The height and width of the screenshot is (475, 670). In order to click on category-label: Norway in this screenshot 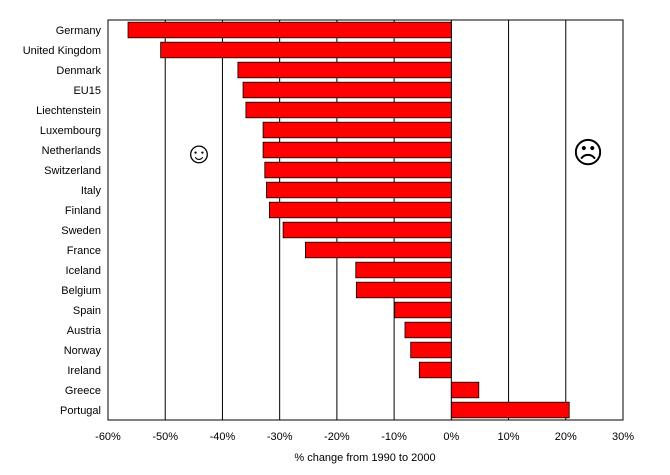, I will do `click(83, 351)`.